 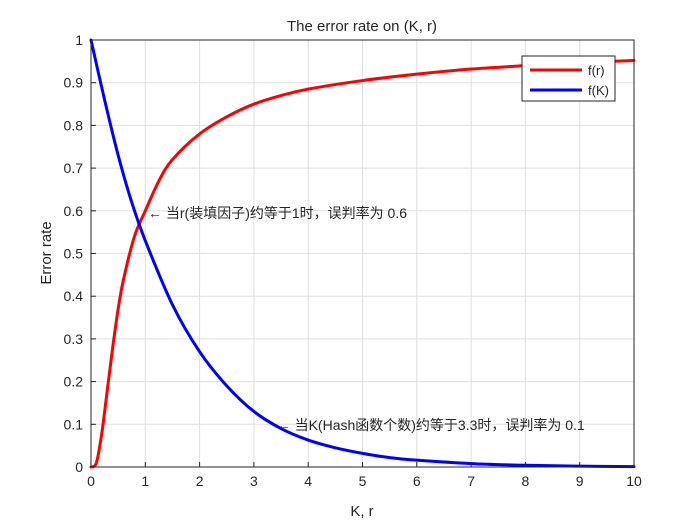 What do you see at coordinates (417, 481) in the screenshot?
I see `x-tick-label: 6` at bounding box center [417, 481].